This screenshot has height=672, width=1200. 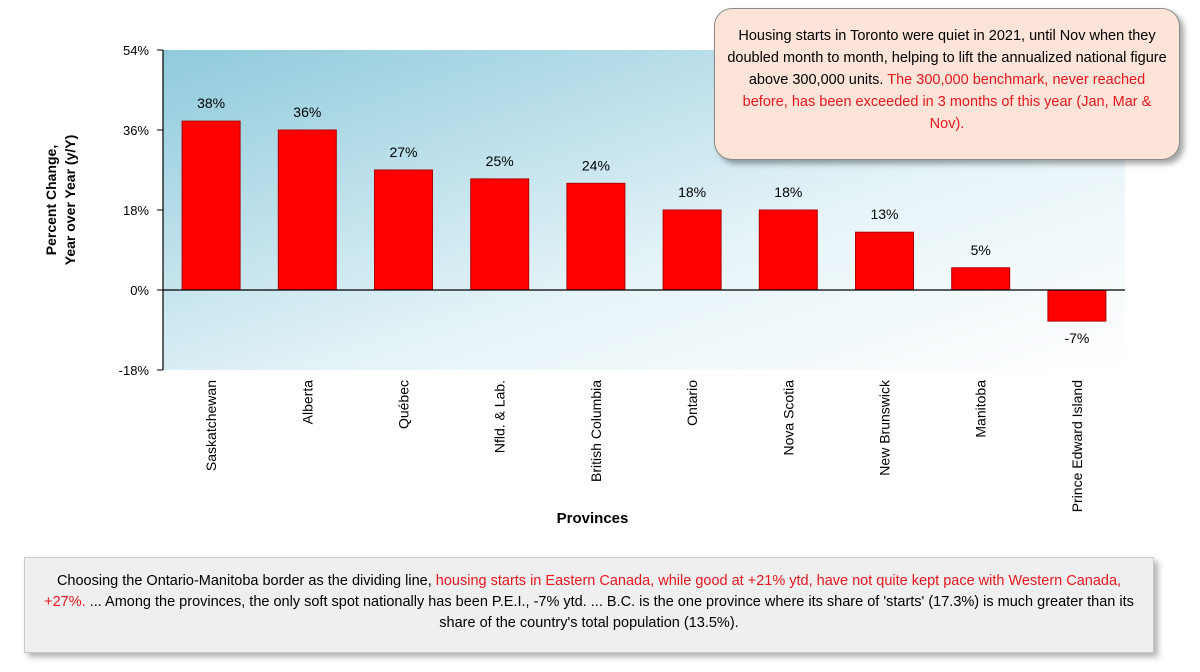 What do you see at coordinates (211, 425) in the screenshot?
I see `x-tick-label: Saskatchewan` at bounding box center [211, 425].